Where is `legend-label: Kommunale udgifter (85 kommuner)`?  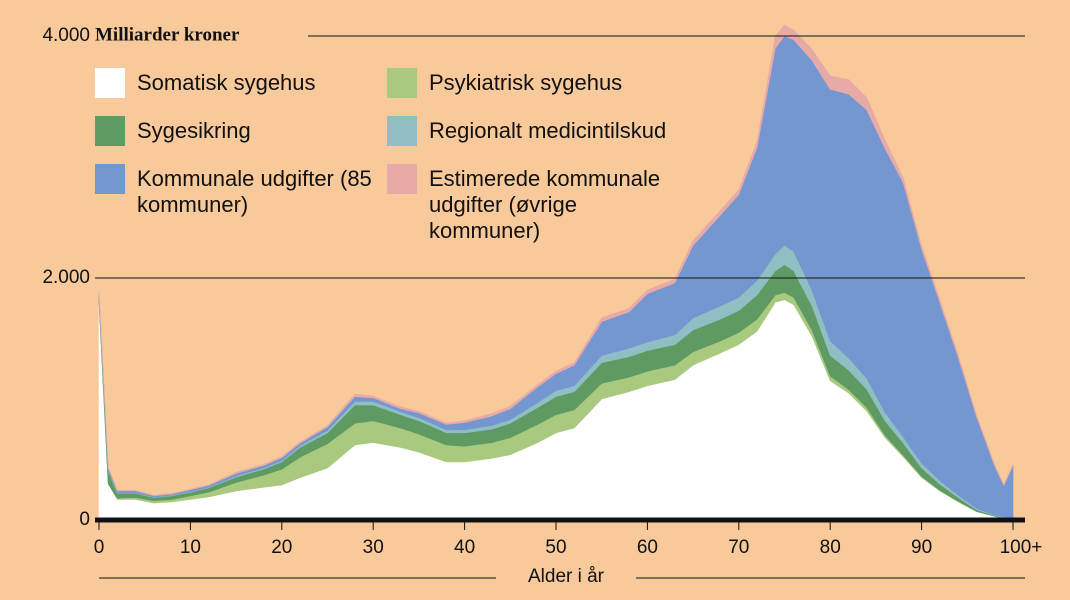
legend-label: Kommunale udgifter (85 kommuner) is located at coordinates (254, 191).